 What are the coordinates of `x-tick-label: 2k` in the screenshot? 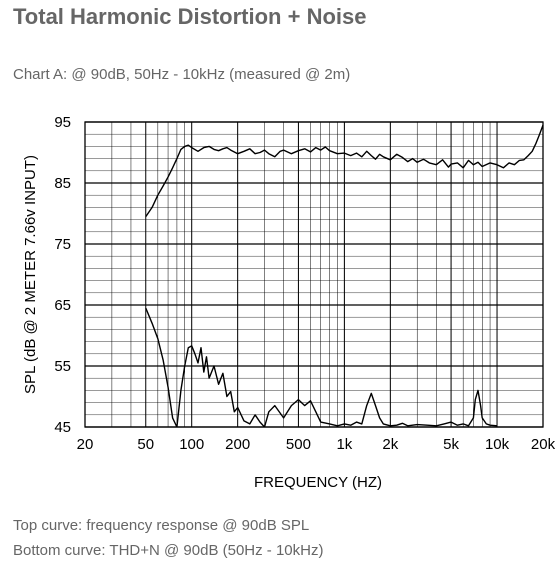 It's located at (390, 444).